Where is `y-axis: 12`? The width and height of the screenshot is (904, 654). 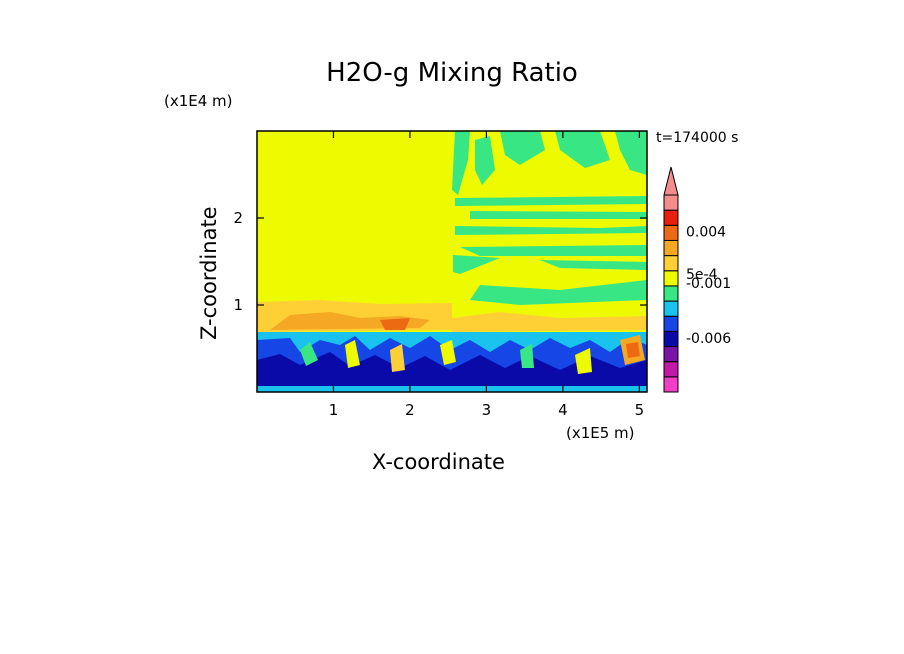 y-axis: 12 is located at coordinates (440, 261).